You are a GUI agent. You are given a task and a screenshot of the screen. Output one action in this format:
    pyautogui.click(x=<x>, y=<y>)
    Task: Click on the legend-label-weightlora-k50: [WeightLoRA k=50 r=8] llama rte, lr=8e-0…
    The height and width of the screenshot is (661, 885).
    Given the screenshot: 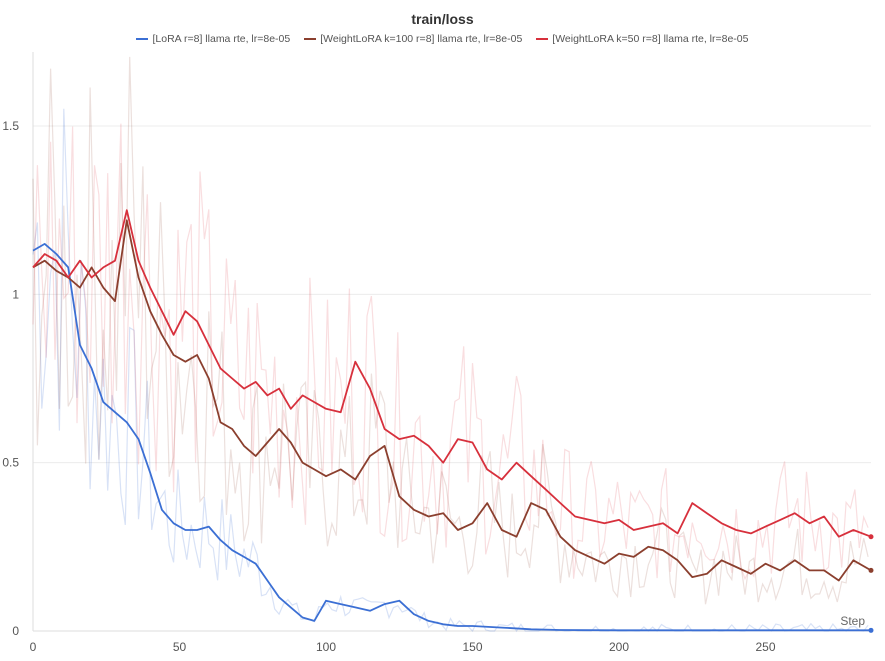 What is the action you would take?
    pyautogui.click(x=650, y=39)
    